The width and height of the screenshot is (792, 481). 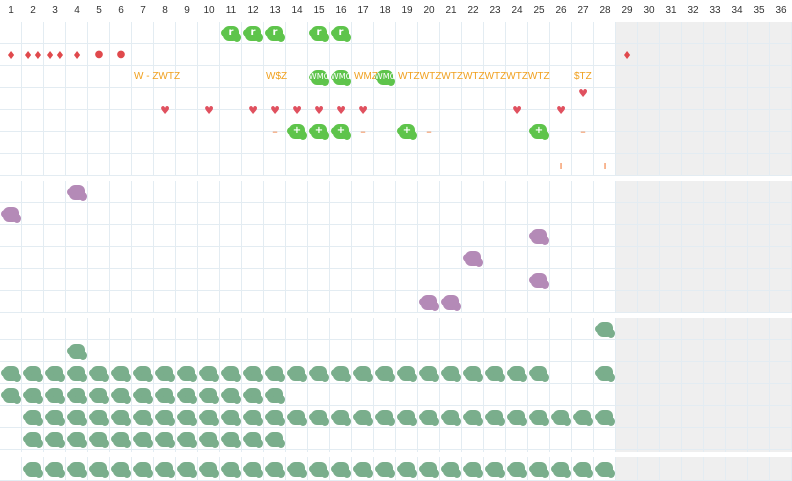 I want to click on day-header-cell: 28, so click(x=605, y=10).